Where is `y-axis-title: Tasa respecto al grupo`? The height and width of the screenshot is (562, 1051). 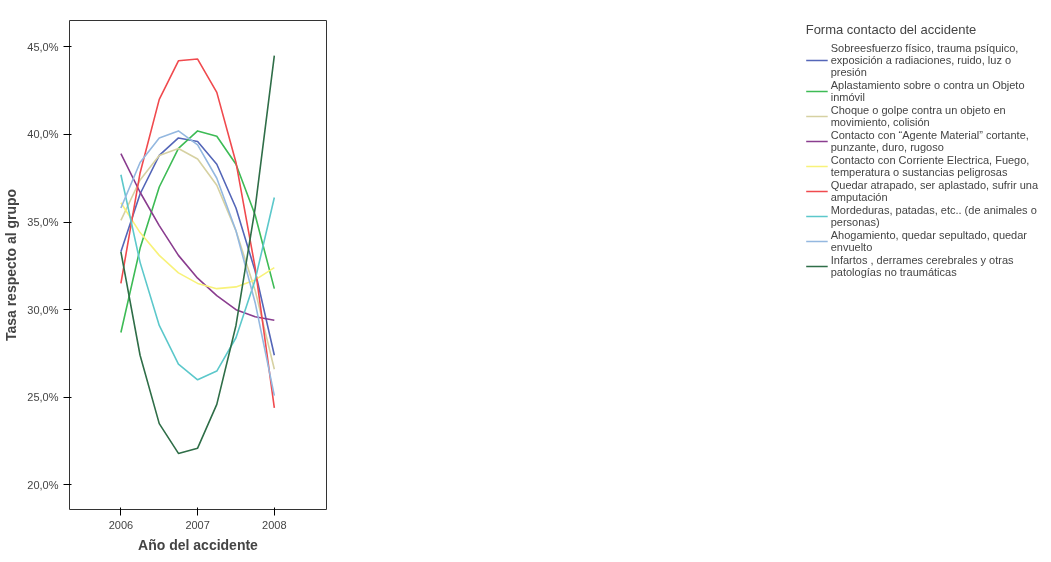 y-axis-title: Tasa respecto al grupo is located at coordinates (11, 265).